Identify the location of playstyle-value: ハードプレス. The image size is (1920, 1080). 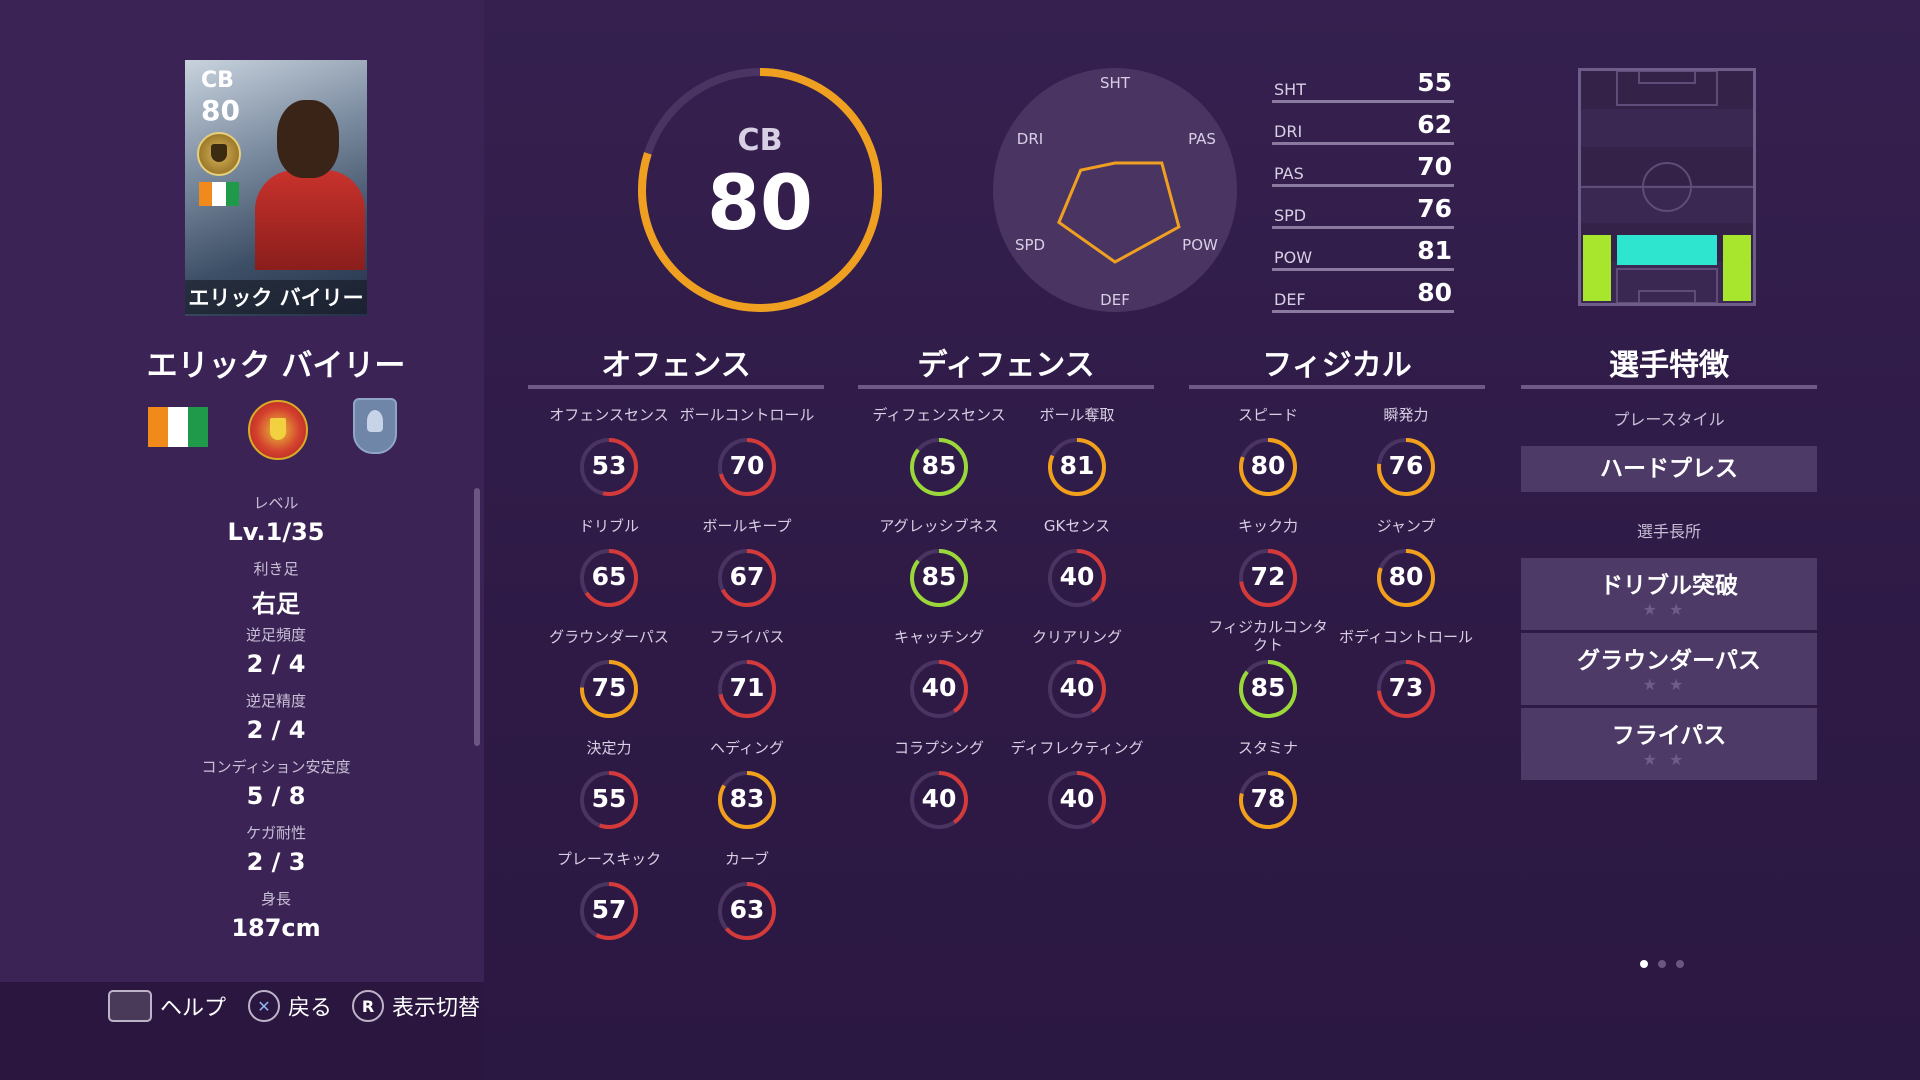
(1669, 469).